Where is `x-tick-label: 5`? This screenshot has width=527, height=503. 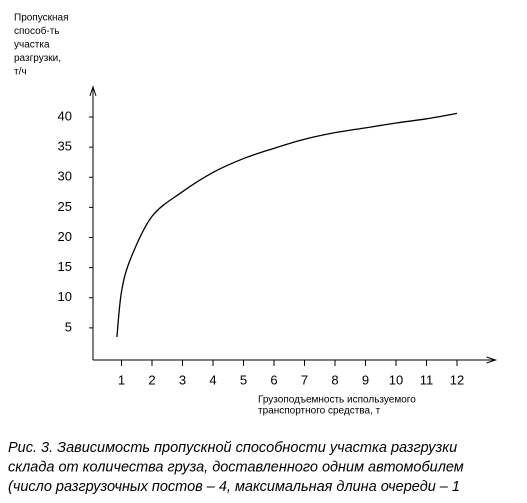
x-tick-label: 5 is located at coordinates (243, 379).